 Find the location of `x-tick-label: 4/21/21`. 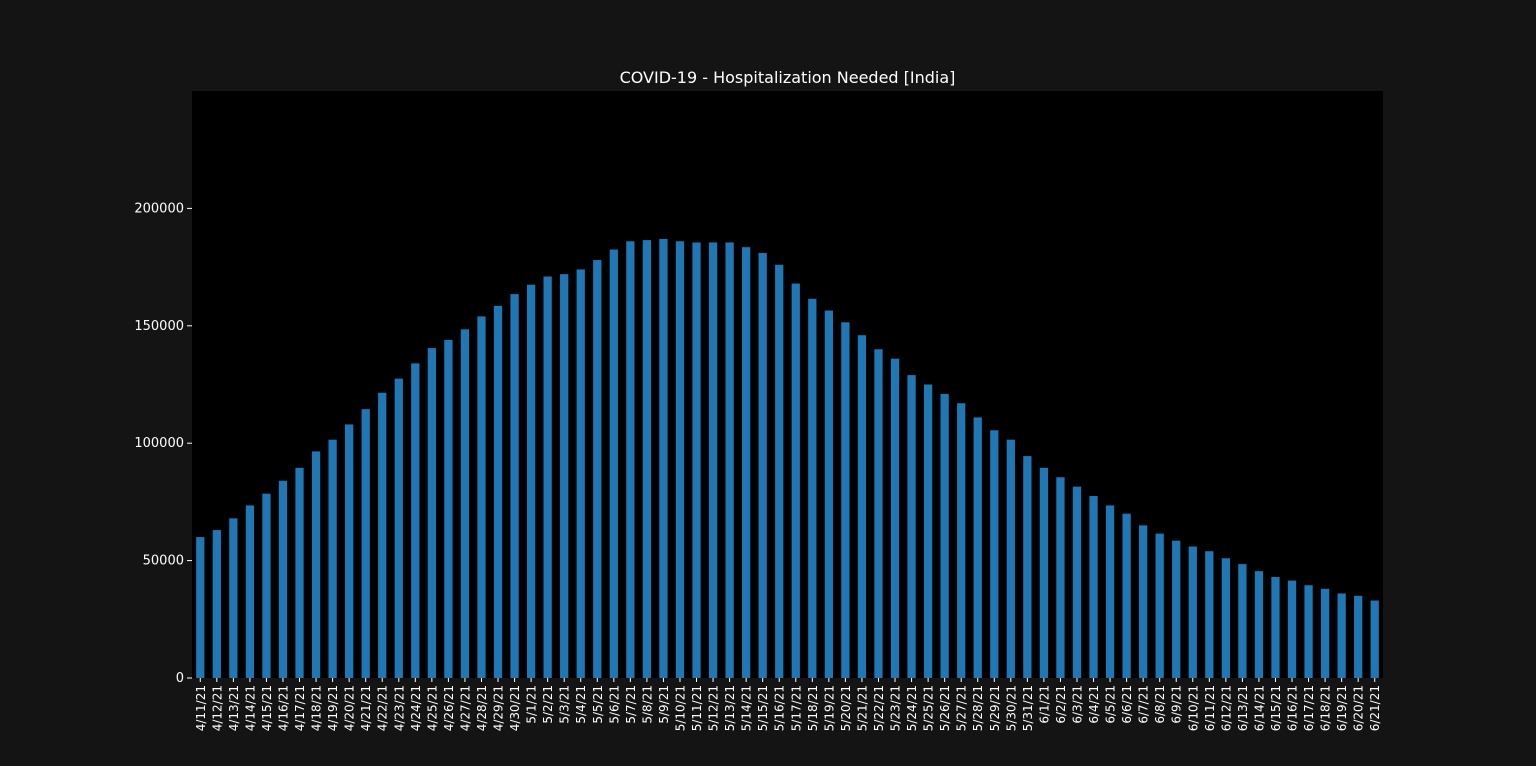

x-tick-label: 4/21/21 is located at coordinates (366, 708).